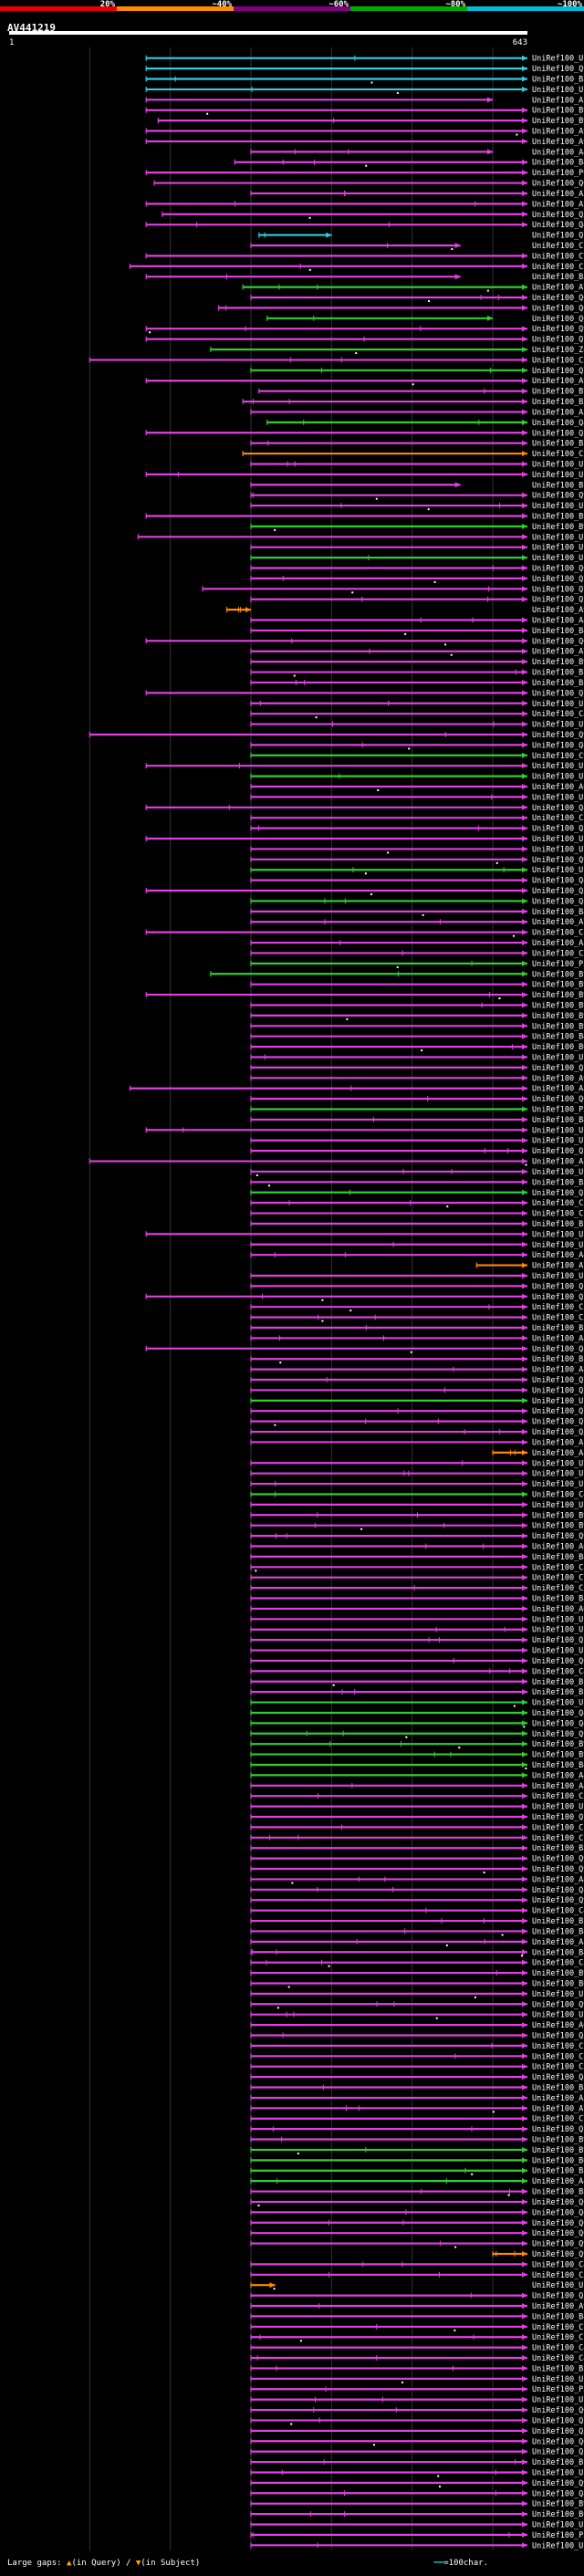  What do you see at coordinates (558, 1224) in the screenshot?
I see `hit-label: UniRef100_B1CB21` at bounding box center [558, 1224].